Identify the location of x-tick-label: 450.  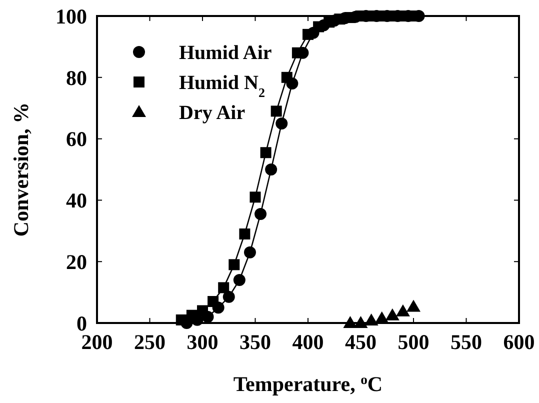
(360, 342).